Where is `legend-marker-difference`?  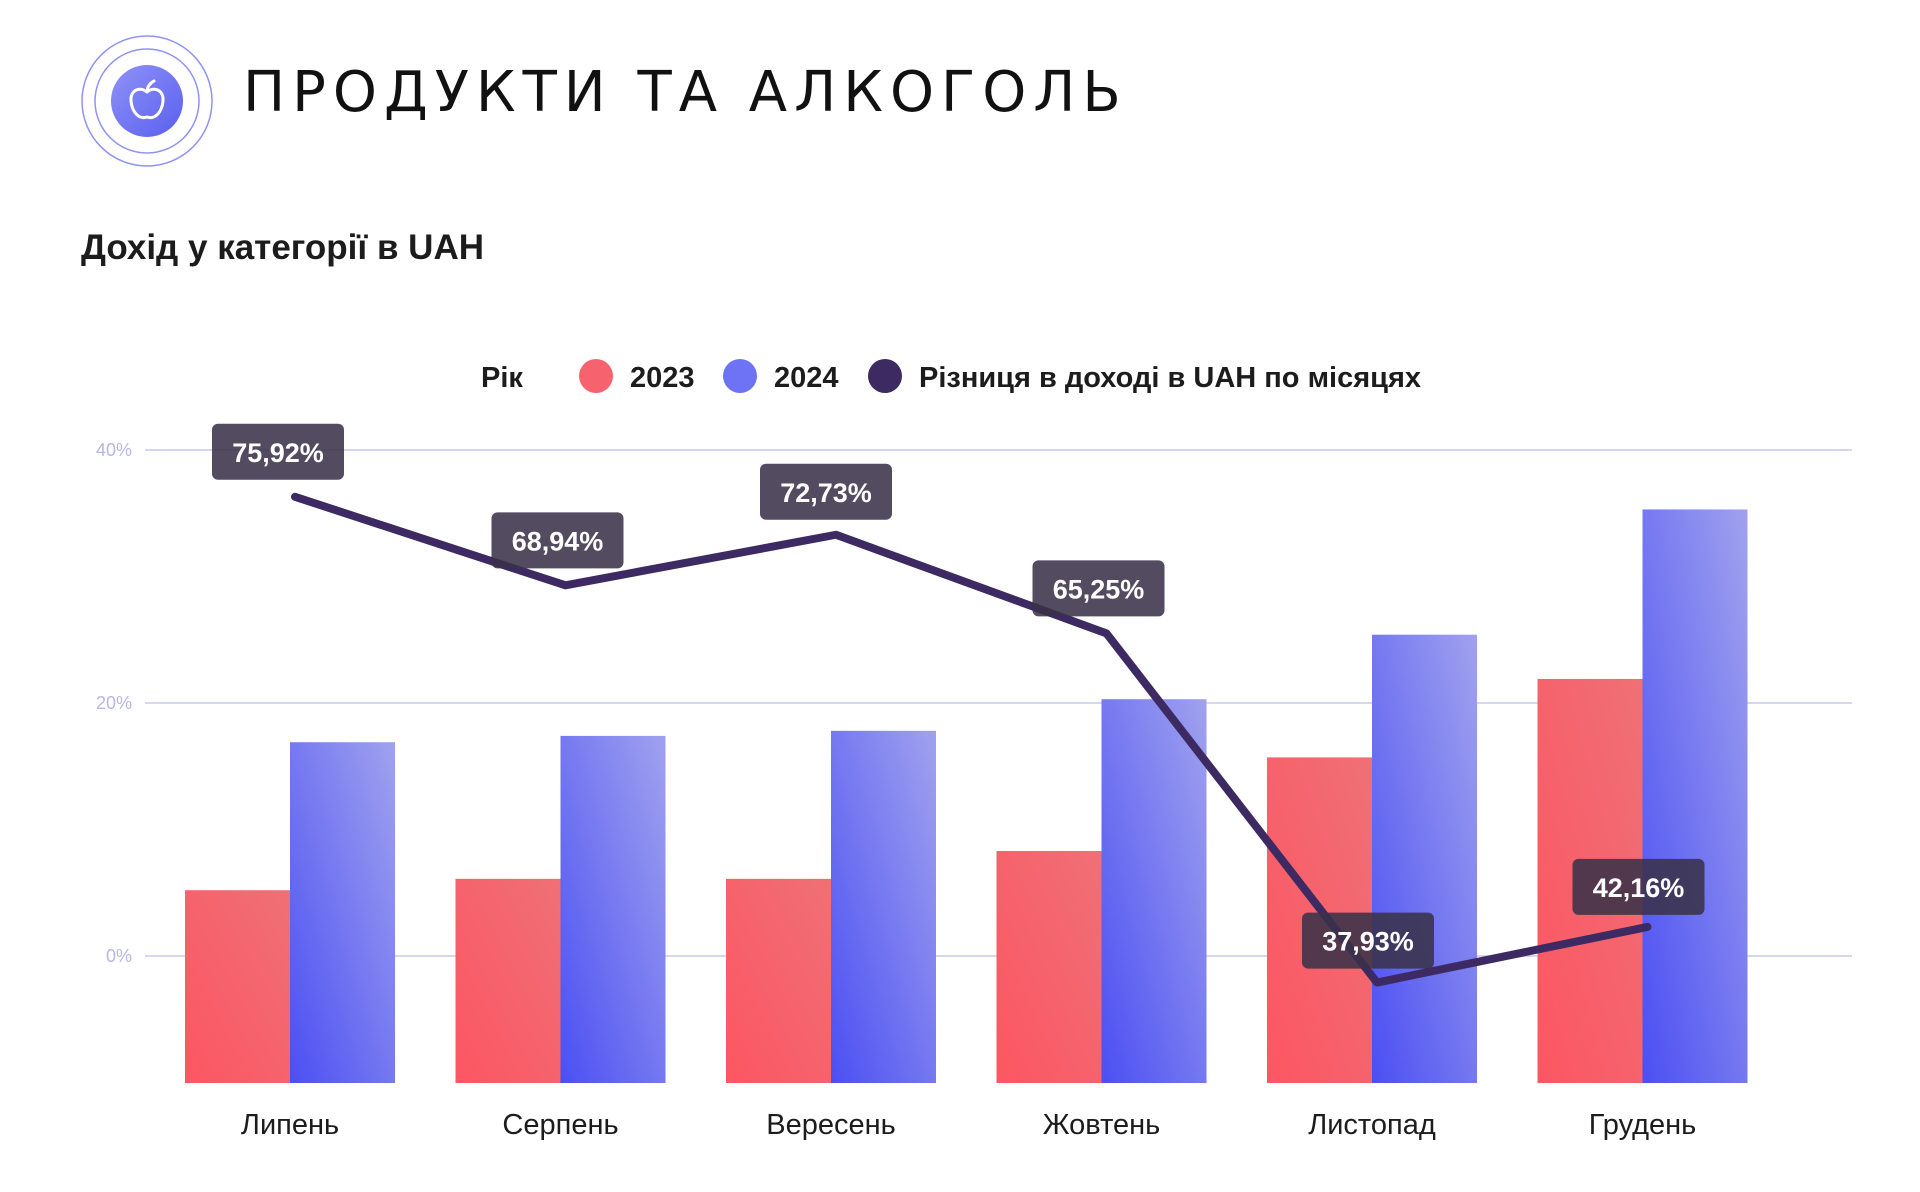
legend-marker-difference is located at coordinates (885, 376).